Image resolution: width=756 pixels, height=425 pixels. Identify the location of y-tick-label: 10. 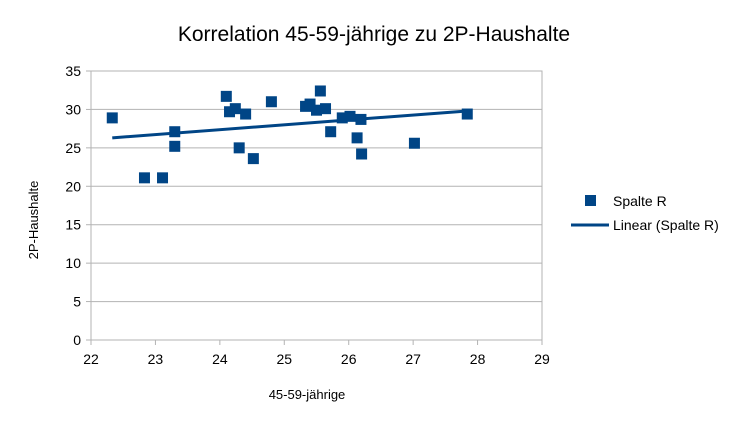
(73, 263).